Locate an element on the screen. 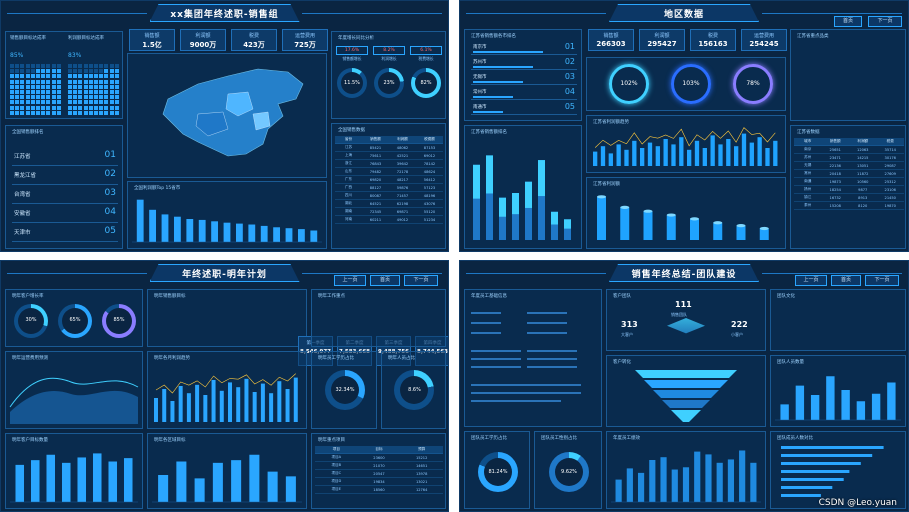  table-row: 湖北 64521 62198 43076 is located at coordinates (389, 204).